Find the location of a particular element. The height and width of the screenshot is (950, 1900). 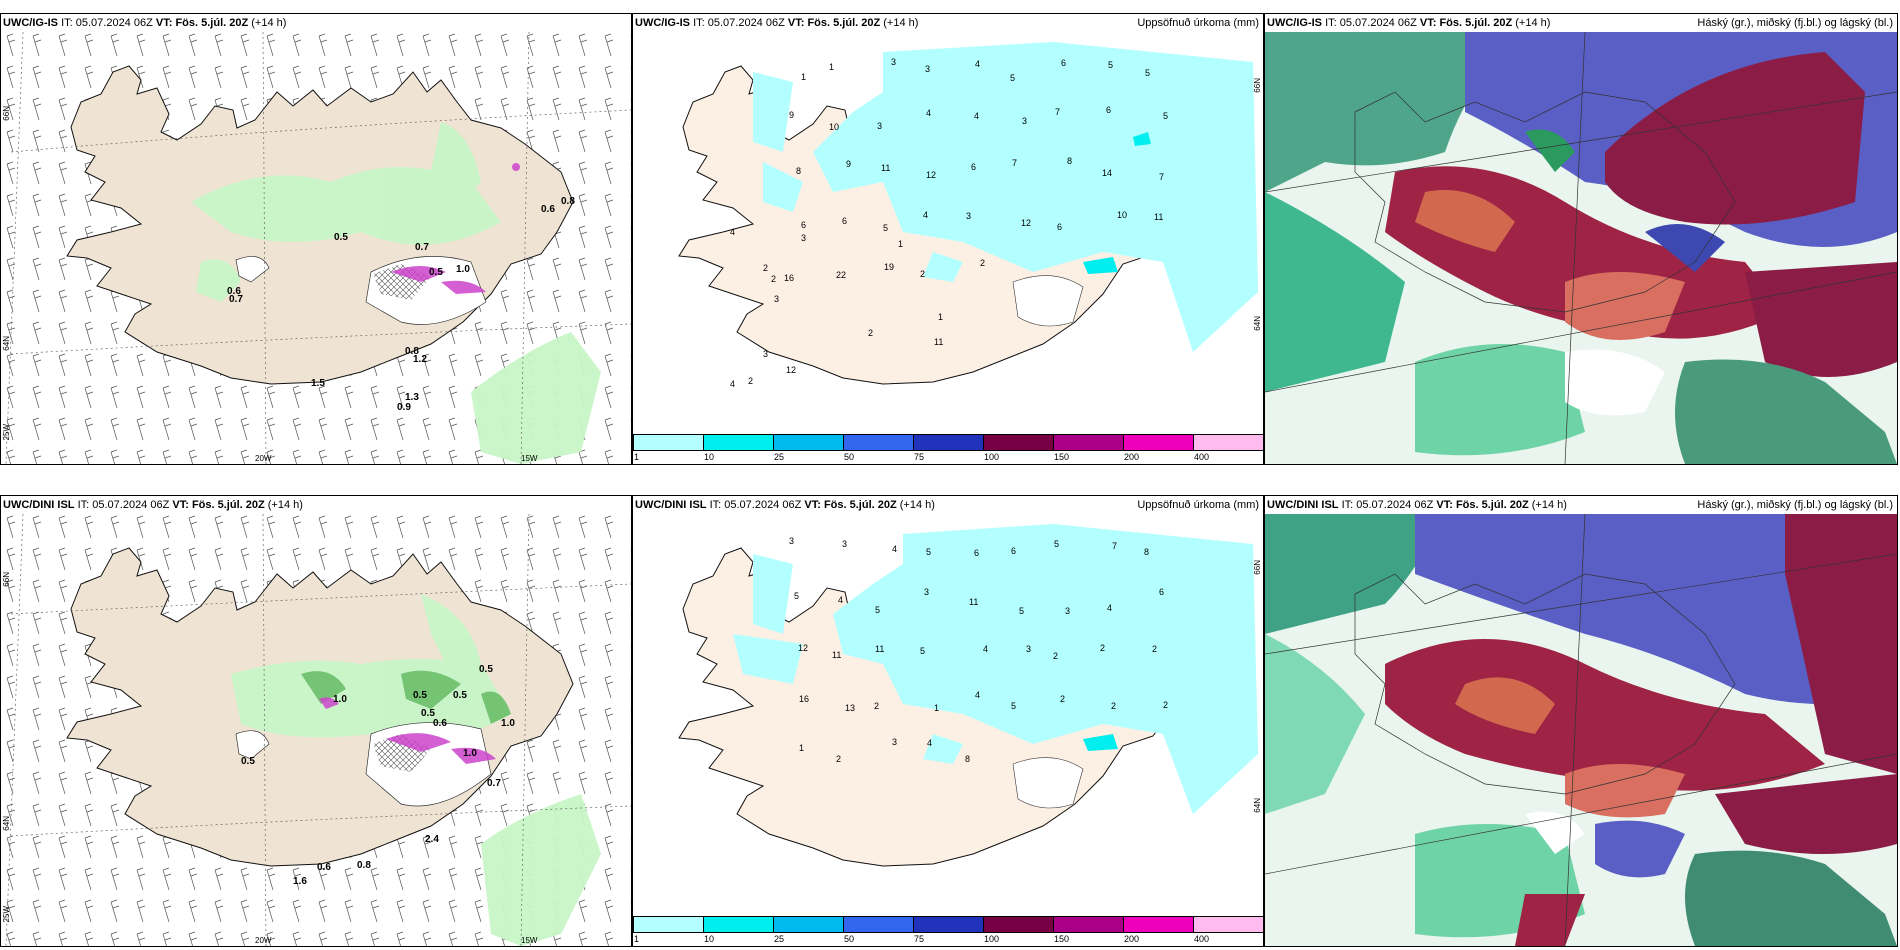

colorbar: 1 10 25 50 75 100 150 200 400 is located at coordinates (948, 931).